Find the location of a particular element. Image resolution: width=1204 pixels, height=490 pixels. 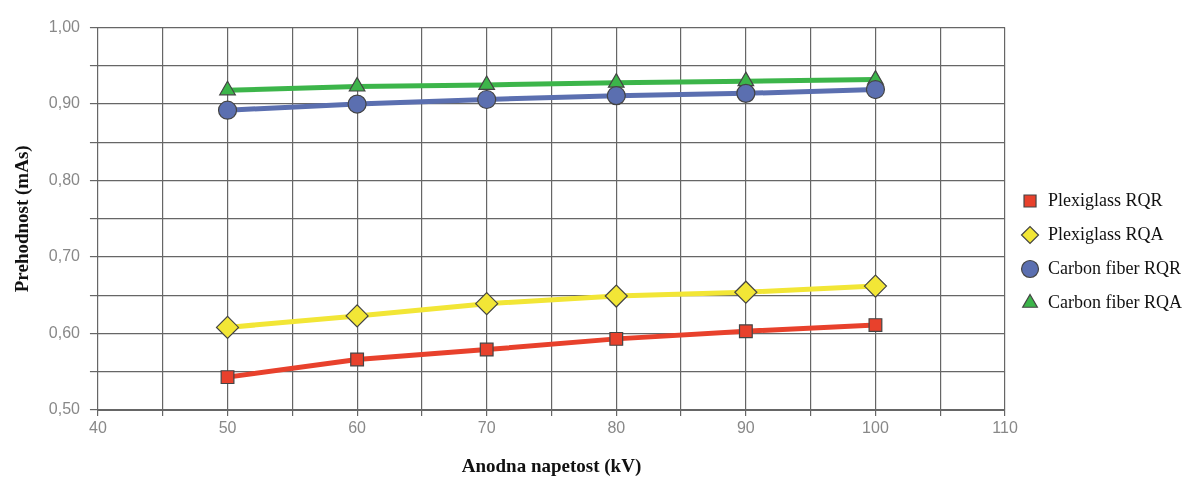

legend-label: Carbon fiber RQA is located at coordinates (1115, 301).